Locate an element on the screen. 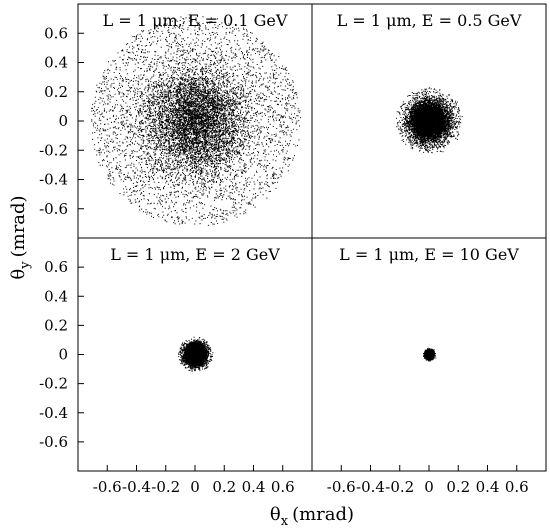 This screenshot has width=550, height=532. panel-title: L = 1 μm, E = 0.5 GeV is located at coordinates (429, 20).